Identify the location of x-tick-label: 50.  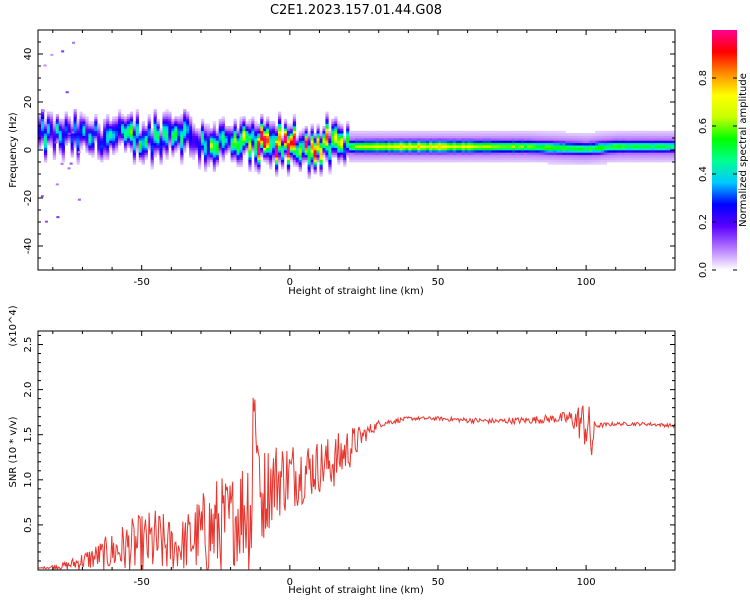
(438, 582).